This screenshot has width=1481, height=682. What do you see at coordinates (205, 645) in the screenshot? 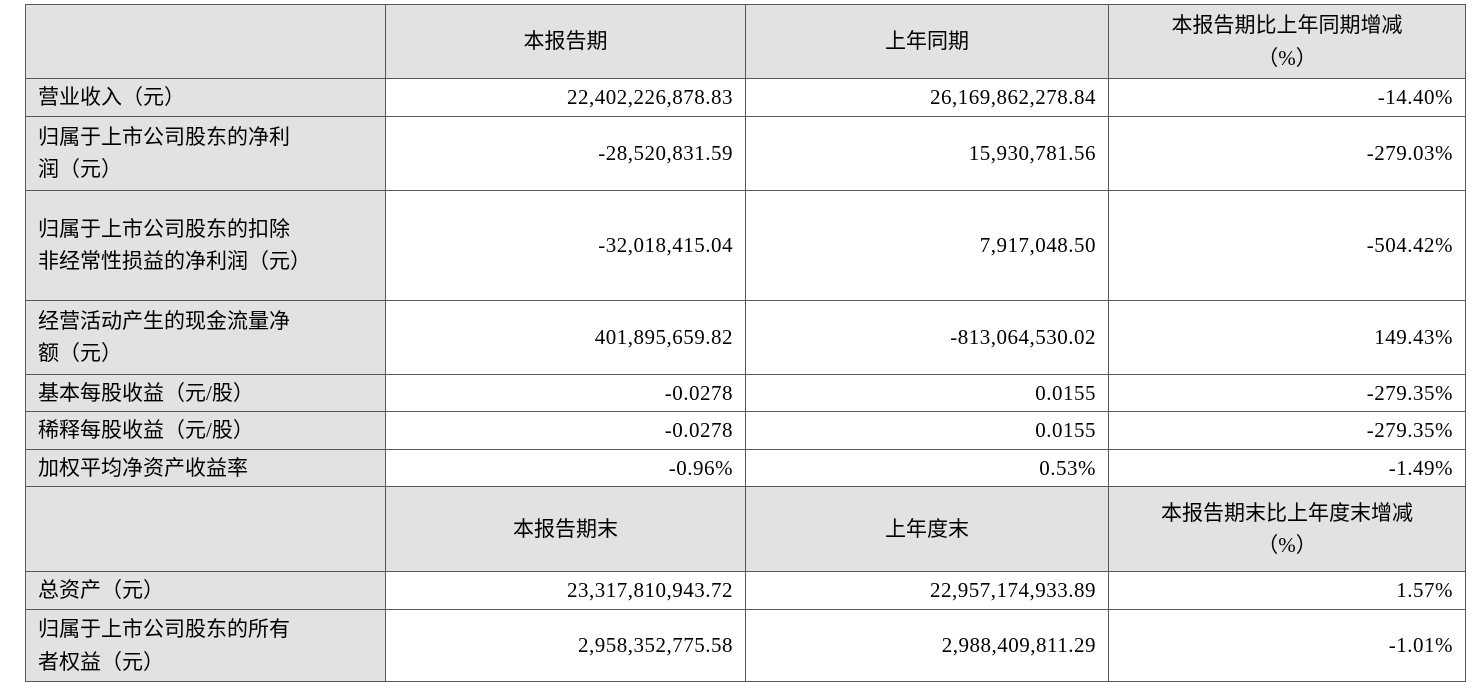
I see `row-label: 归属于上市公司股东的所有者权益（元）` at bounding box center [205, 645].